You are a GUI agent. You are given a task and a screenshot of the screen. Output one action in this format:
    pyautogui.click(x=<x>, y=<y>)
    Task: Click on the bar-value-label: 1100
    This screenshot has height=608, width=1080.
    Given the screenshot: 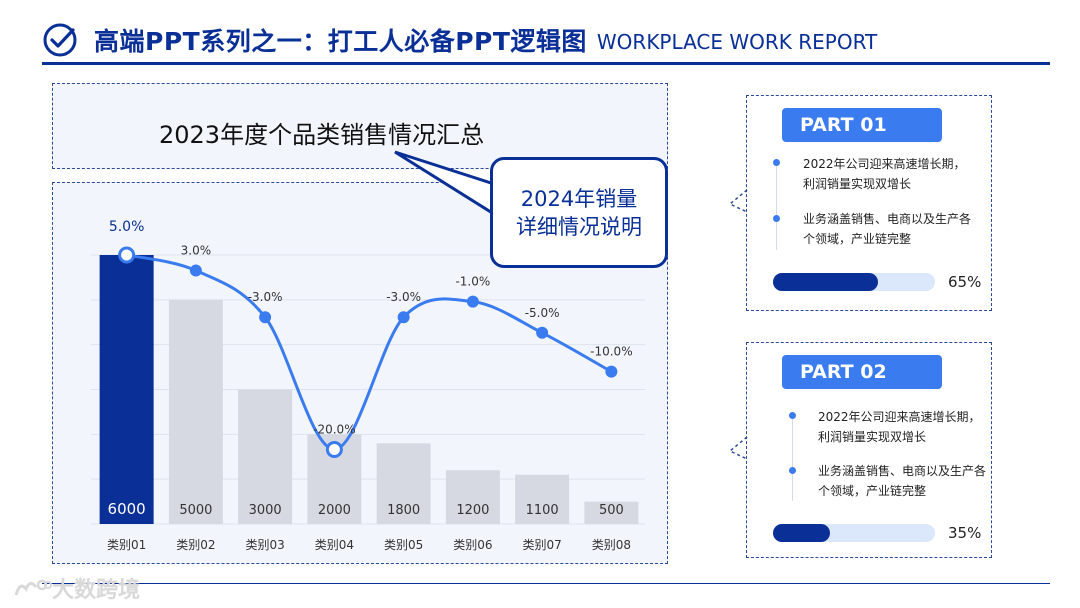 What is the action you would take?
    pyautogui.click(x=542, y=510)
    